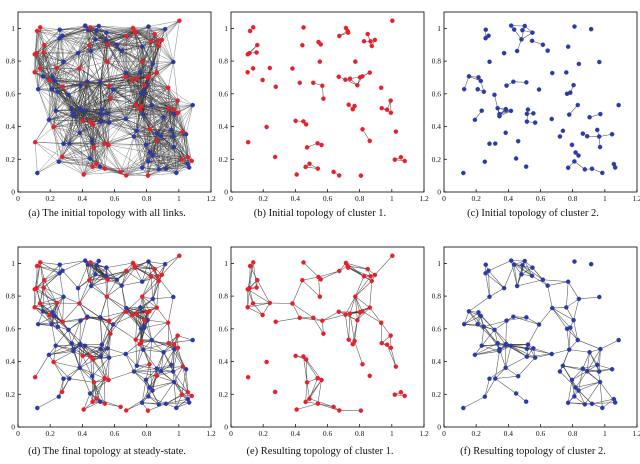 This screenshot has height=464, width=640. Describe the element at coordinates (328, 198) in the screenshot. I see `panel-b-xtick-label: 0.6` at that location.